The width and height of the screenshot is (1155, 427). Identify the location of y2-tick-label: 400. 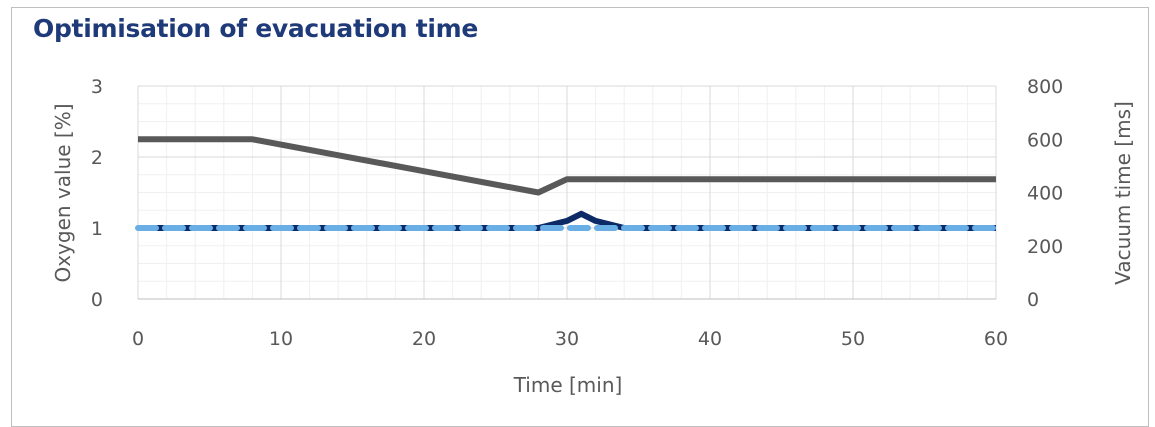
(1045, 194).